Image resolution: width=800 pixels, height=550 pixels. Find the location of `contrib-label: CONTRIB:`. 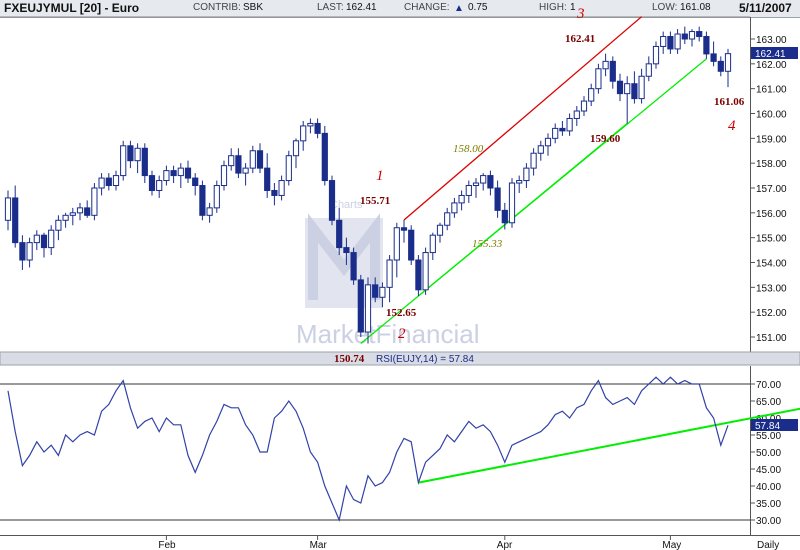

contrib-label: CONTRIB: is located at coordinates (217, 7).